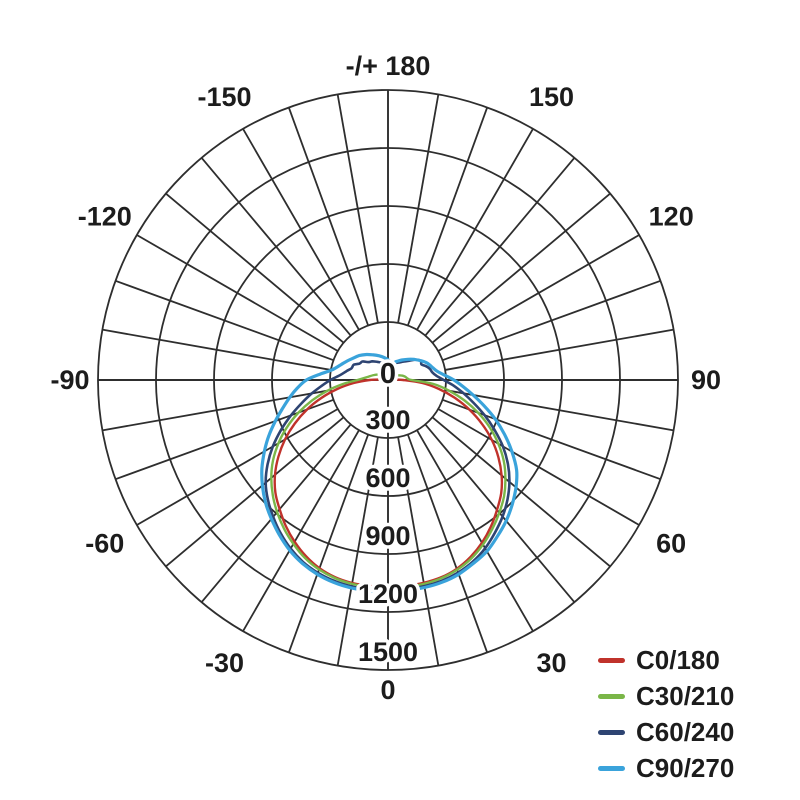 The height and width of the screenshot is (800, 800). I want to click on legend-label-c30-210: C30/210, so click(685, 695).